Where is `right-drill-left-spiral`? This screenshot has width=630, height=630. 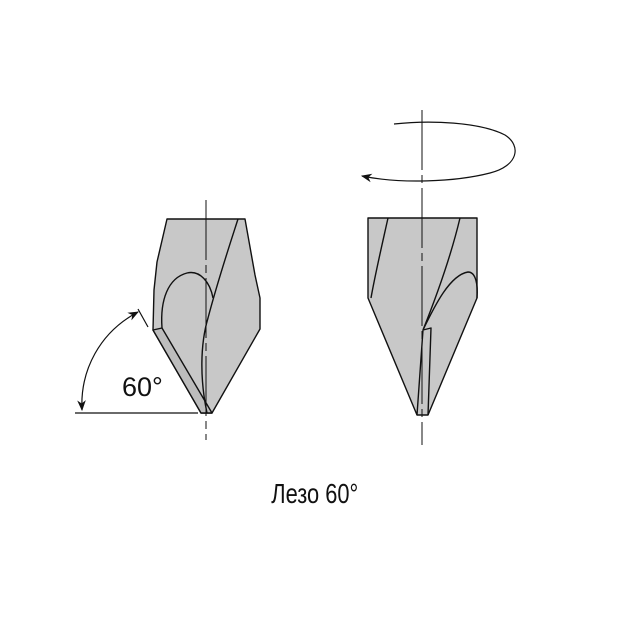 right-drill-left-spiral is located at coordinates (379, 258).